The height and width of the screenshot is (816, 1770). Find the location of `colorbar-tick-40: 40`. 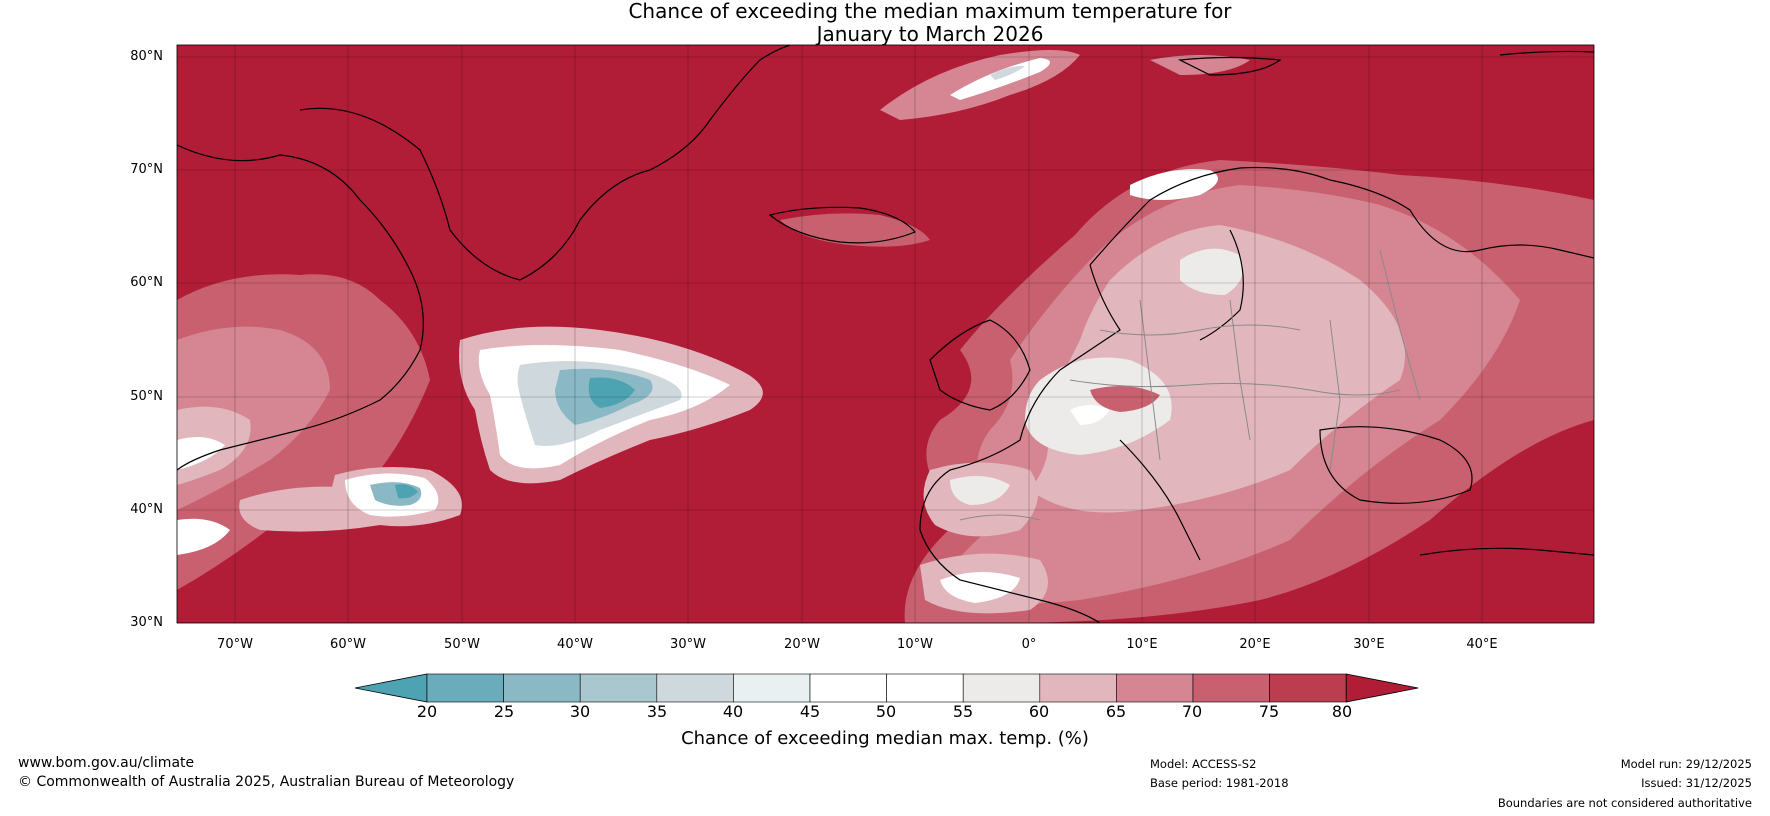

colorbar-tick-40: 40 is located at coordinates (733, 711).